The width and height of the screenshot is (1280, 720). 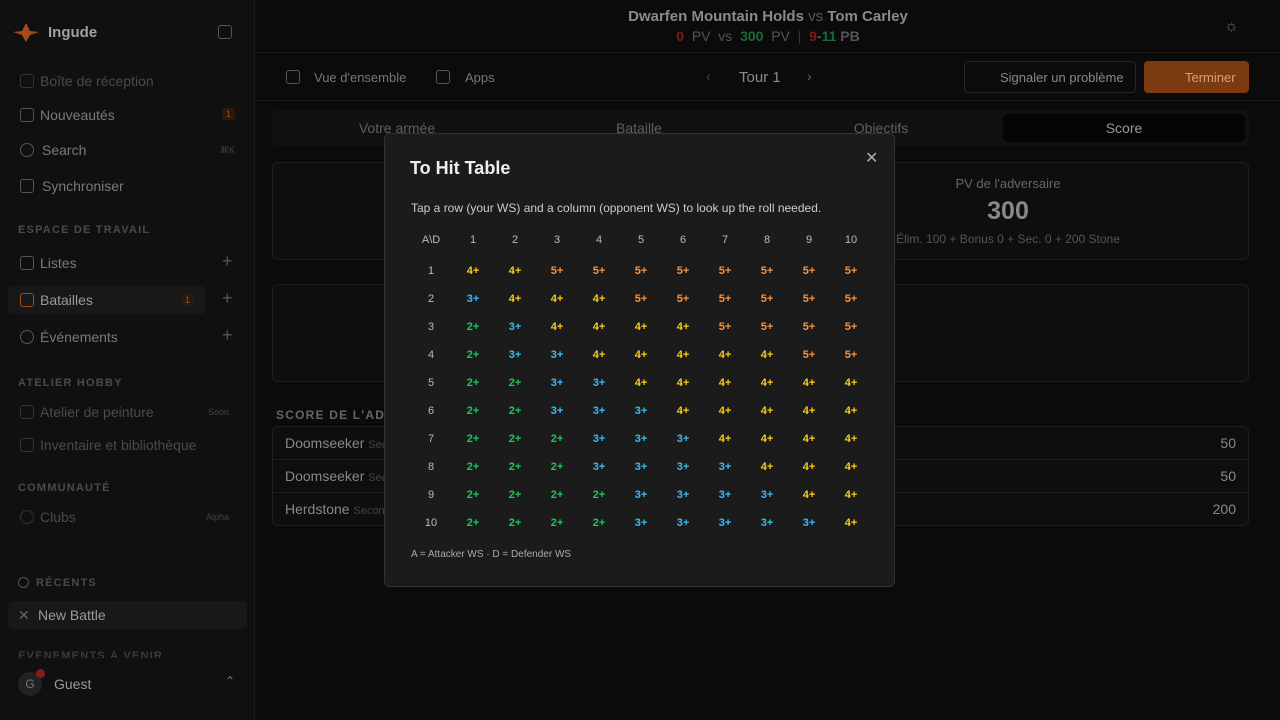 What do you see at coordinates (872, 158) in the screenshot?
I see `close-button: ✕` at bounding box center [872, 158].